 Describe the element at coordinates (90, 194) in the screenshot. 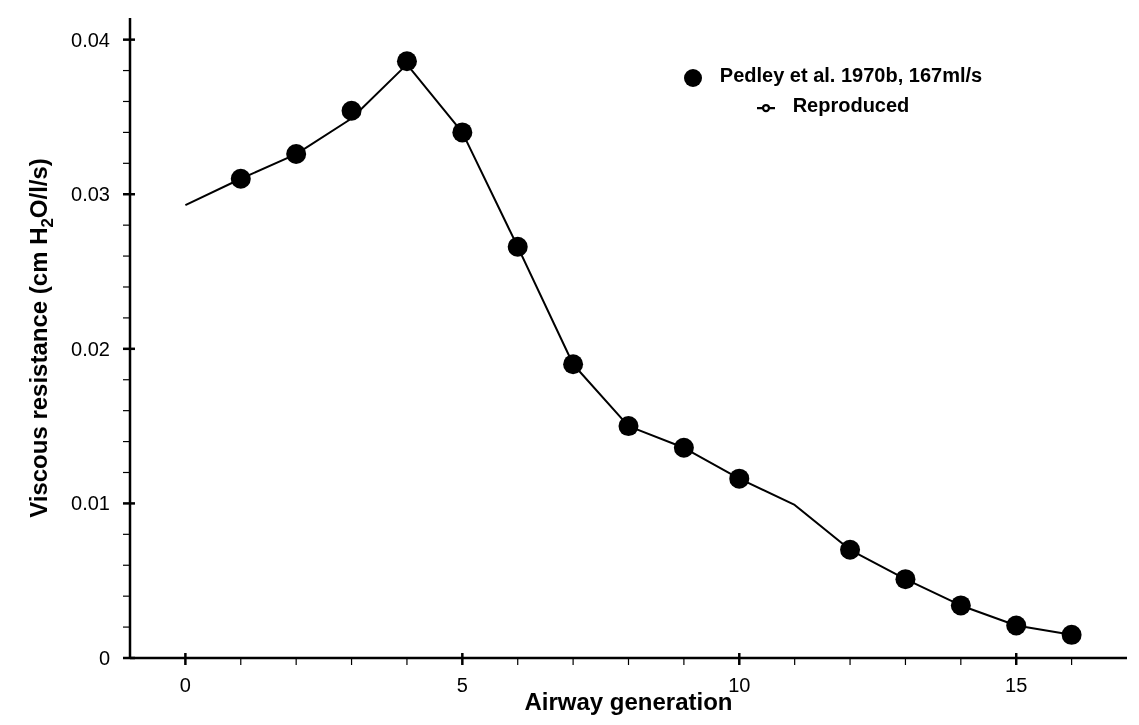

I see `y-tick-label: 0.03` at that location.